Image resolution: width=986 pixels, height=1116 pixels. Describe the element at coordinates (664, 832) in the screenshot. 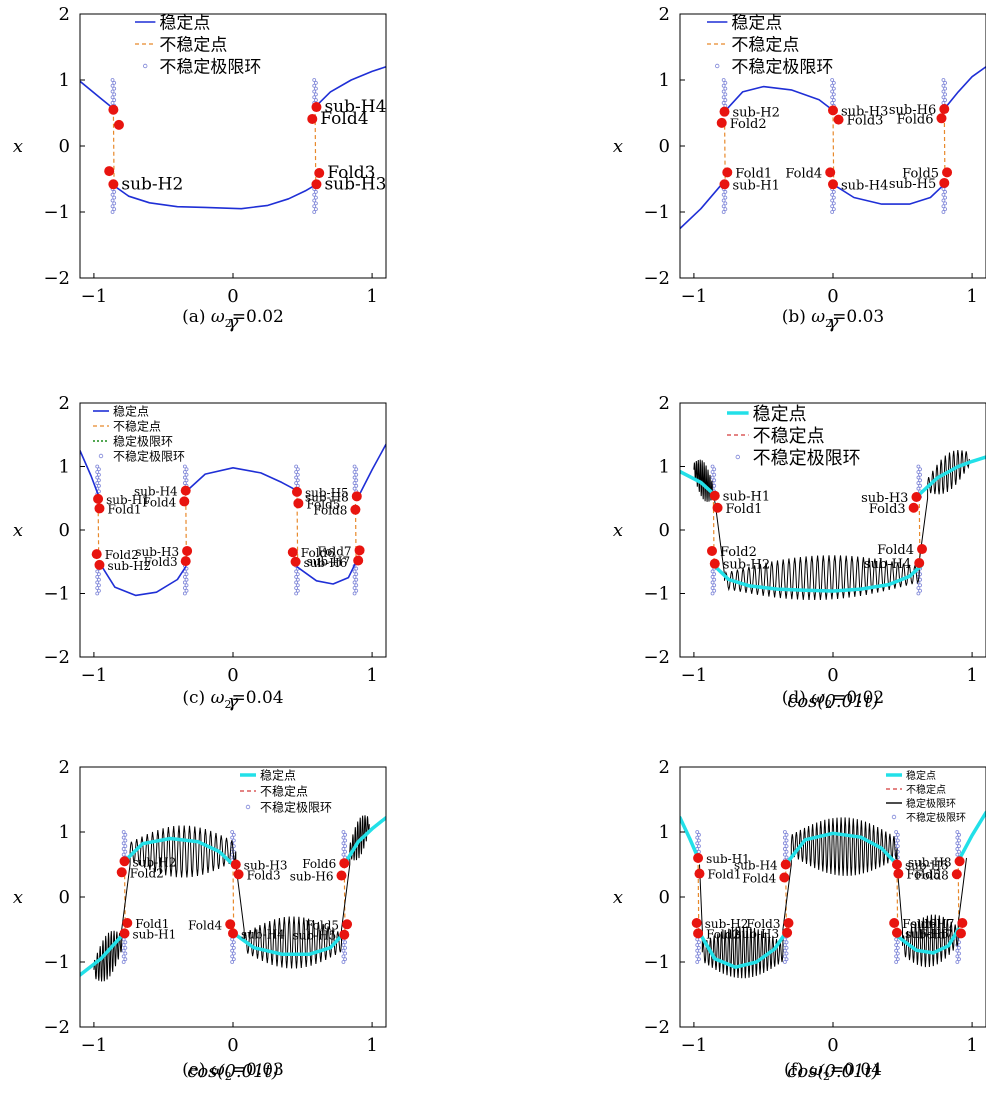

I see `y-tick-label: 1` at that location.